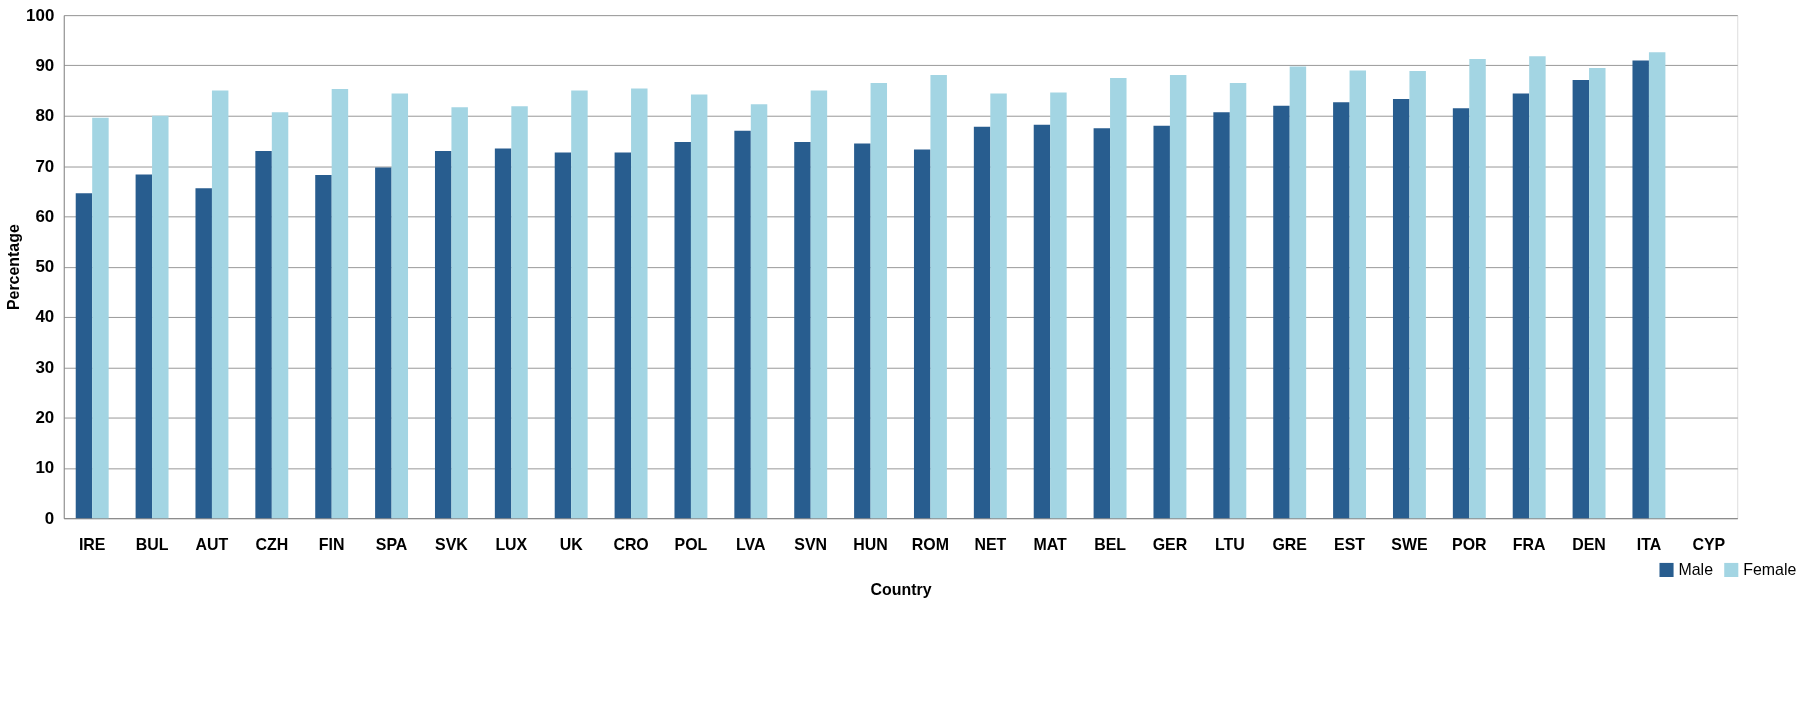  What do you see at coordinates (452, 544) in the screenshot?
I see `x-tick-label: SVK` at bounding box center [452, 544].